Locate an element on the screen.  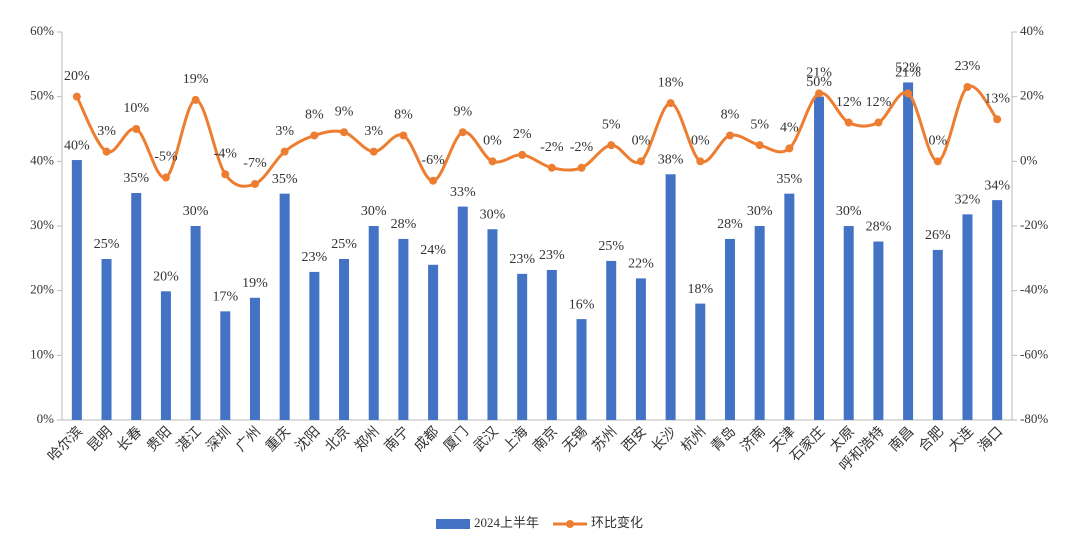
y-tick-label: 40% is located at coordinates (42, 159).